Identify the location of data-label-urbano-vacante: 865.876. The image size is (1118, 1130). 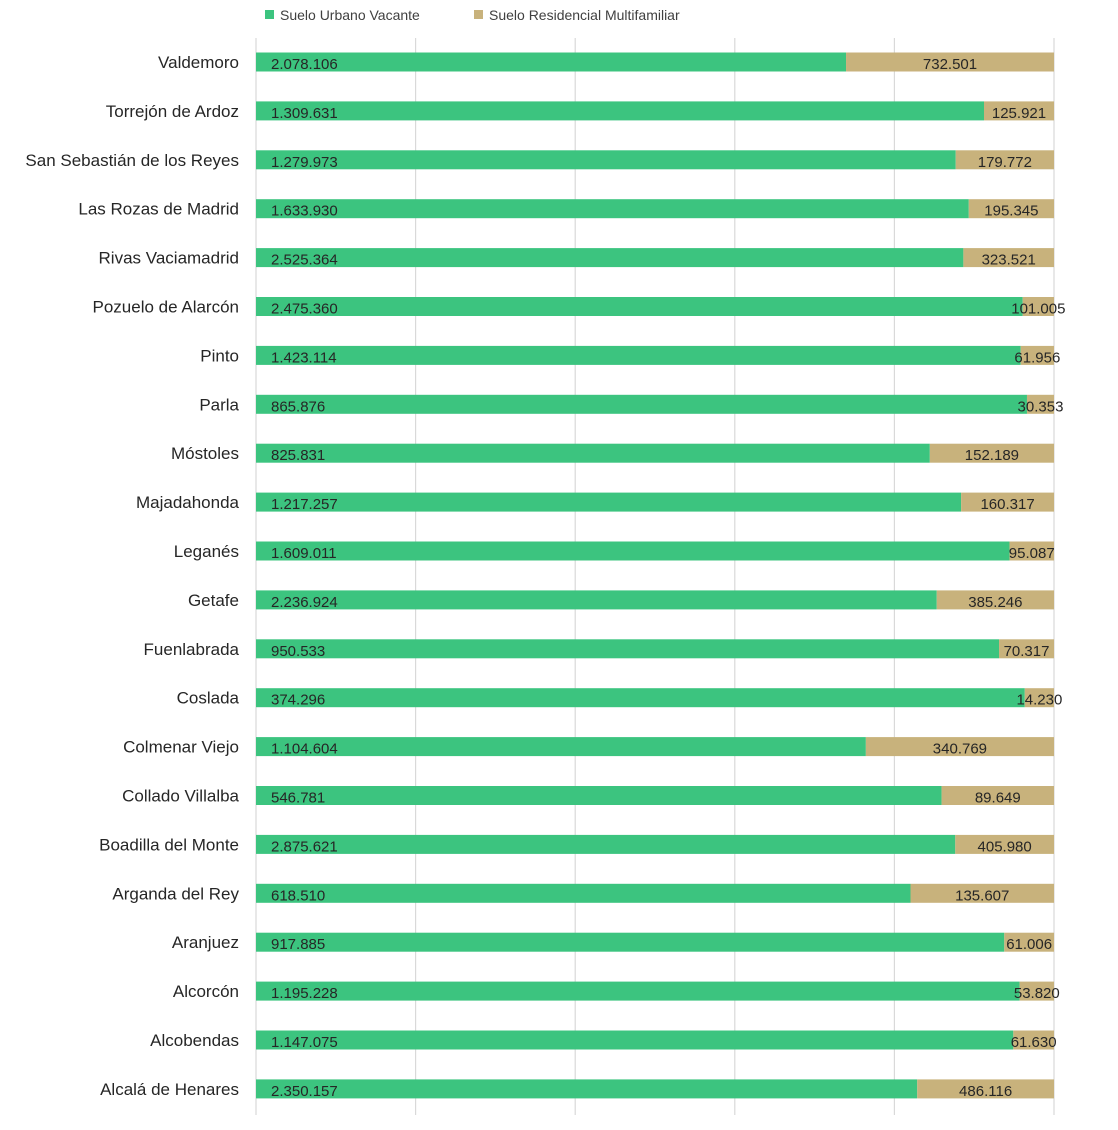
(298, 406).